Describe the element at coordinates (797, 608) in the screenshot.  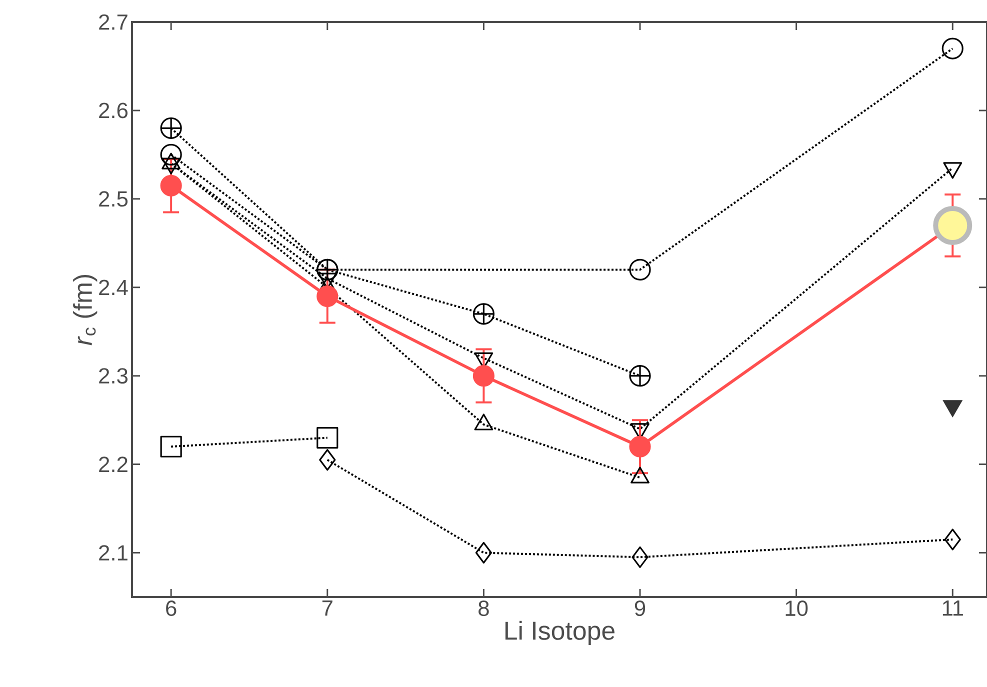
I see `x-tick-label: 10` at that location.